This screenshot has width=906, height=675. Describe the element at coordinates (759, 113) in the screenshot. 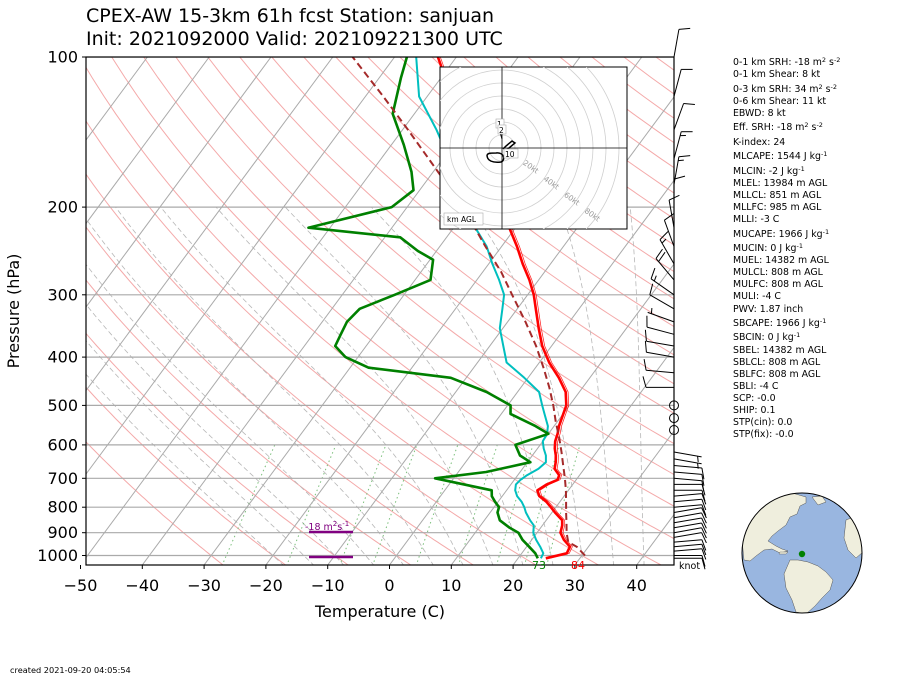

I see `index-line: EBWD: 8 kt` at that location.